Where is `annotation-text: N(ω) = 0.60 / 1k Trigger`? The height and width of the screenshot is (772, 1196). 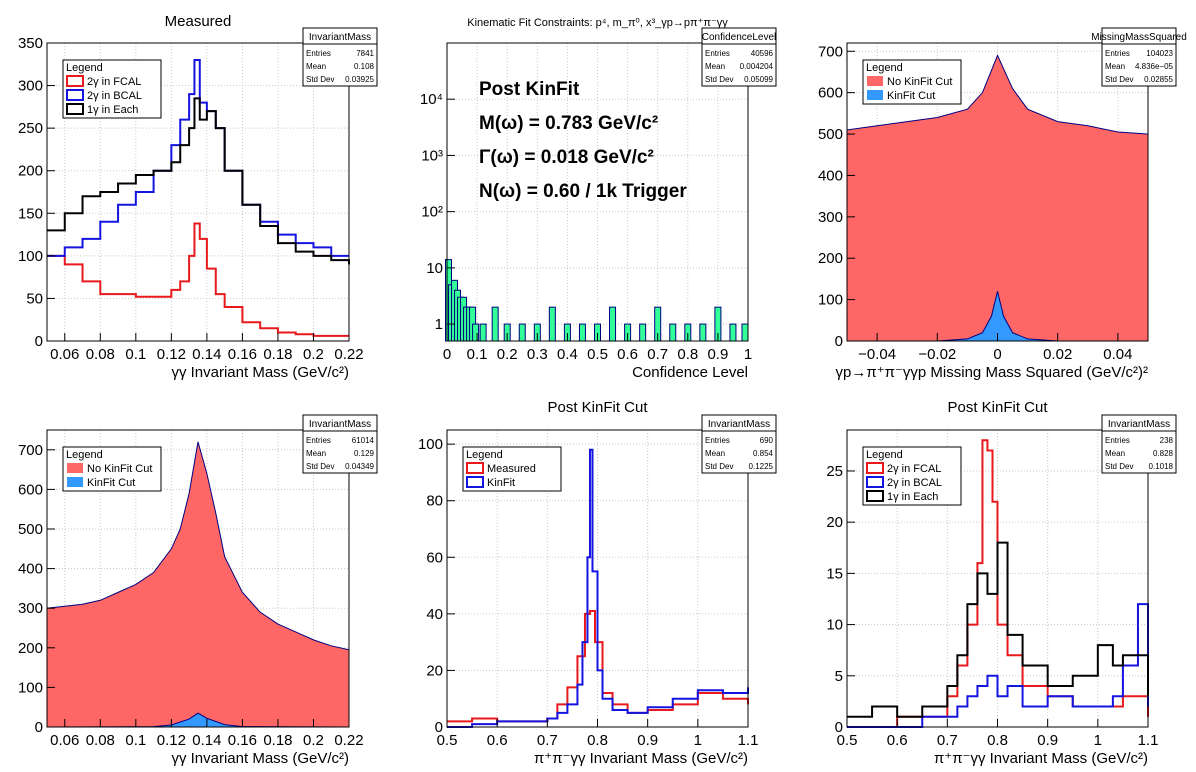 annotation-text: N(ω) = 0.60 / 1k Trigger is located at coordinates (583, 191).